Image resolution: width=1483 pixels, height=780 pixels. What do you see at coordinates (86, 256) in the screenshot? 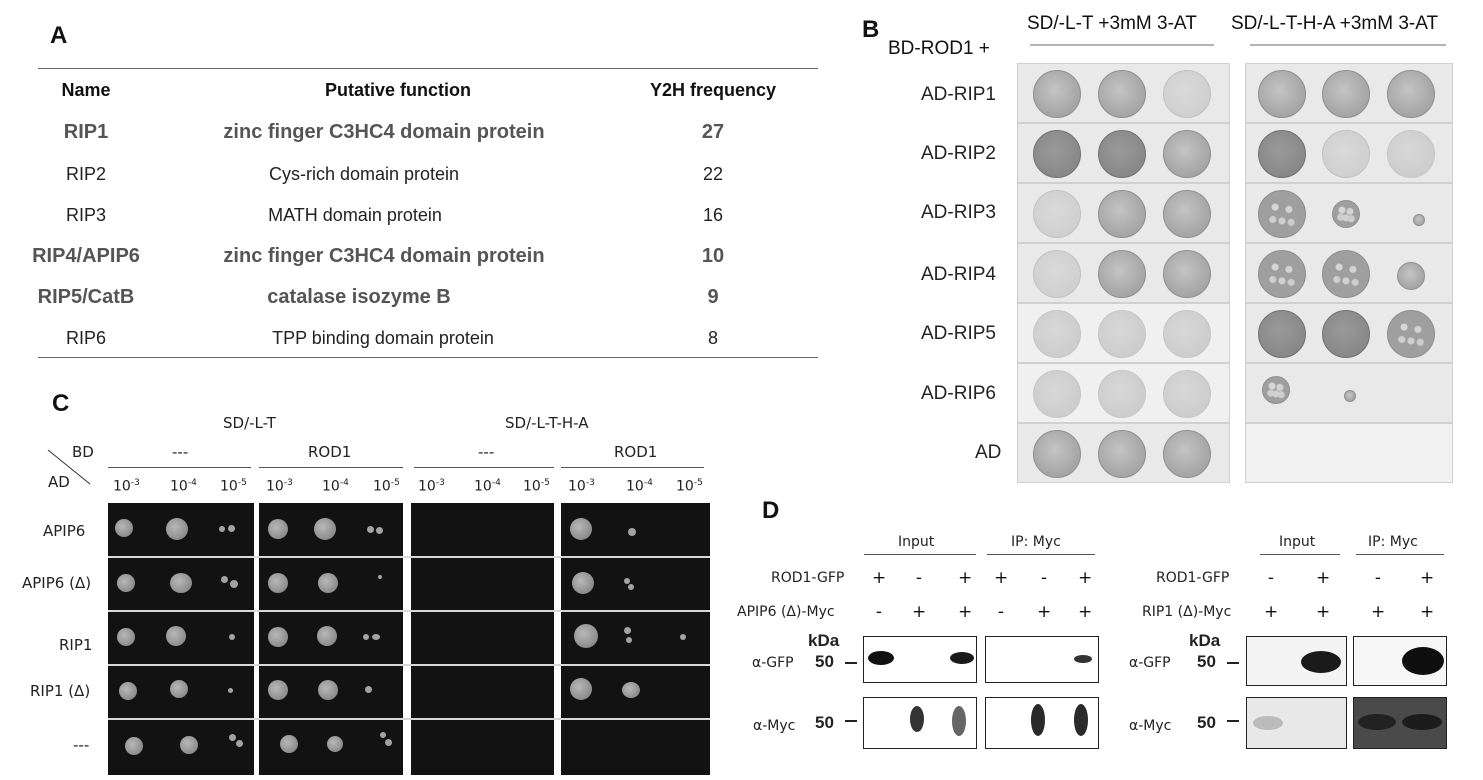
I see `row-name: RIP4/APIP6` at bounding box center [86, 256].